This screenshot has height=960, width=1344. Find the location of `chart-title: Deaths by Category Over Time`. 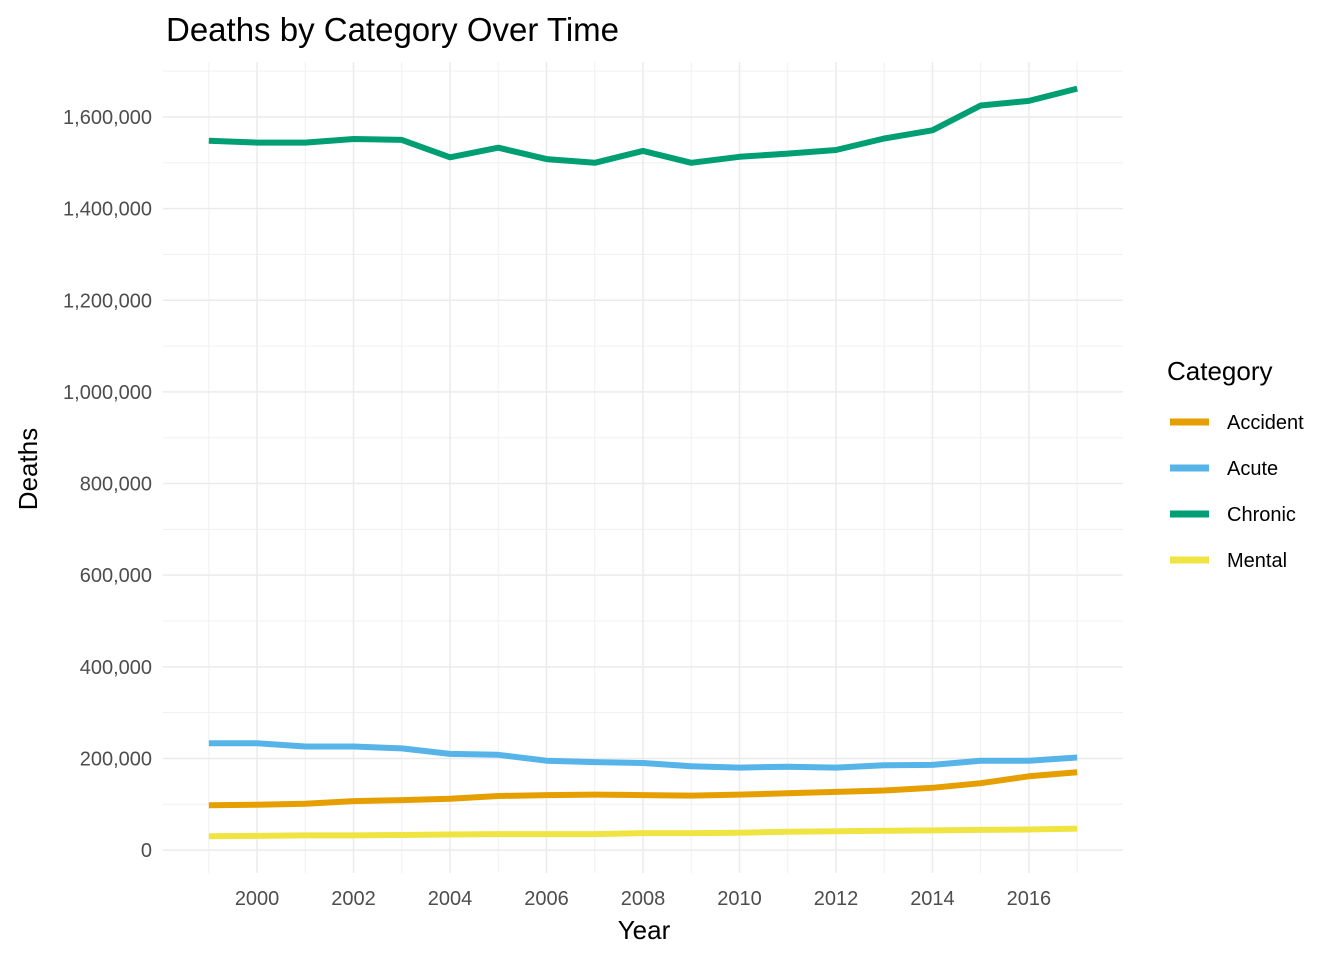

chart-title: Deaths by Category Over Time is located at coordinates (392, 29).